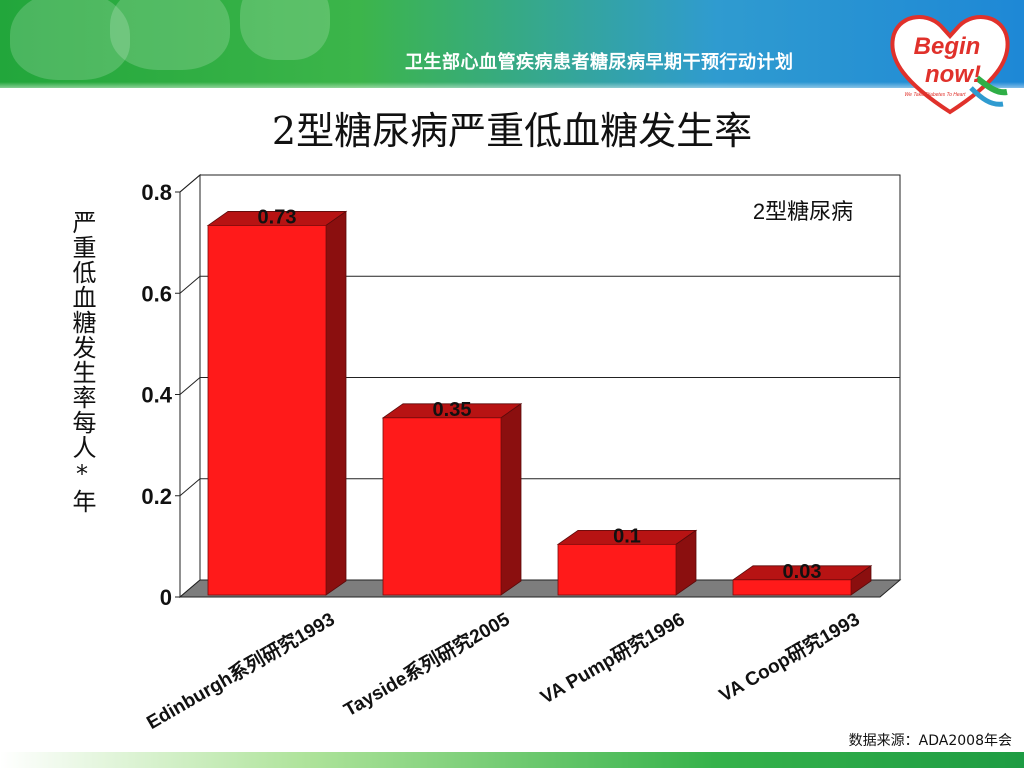 The height and width of the screenshot is (768, 1024). I want to click on y-tick-label: 0.8, so click(156, 192).